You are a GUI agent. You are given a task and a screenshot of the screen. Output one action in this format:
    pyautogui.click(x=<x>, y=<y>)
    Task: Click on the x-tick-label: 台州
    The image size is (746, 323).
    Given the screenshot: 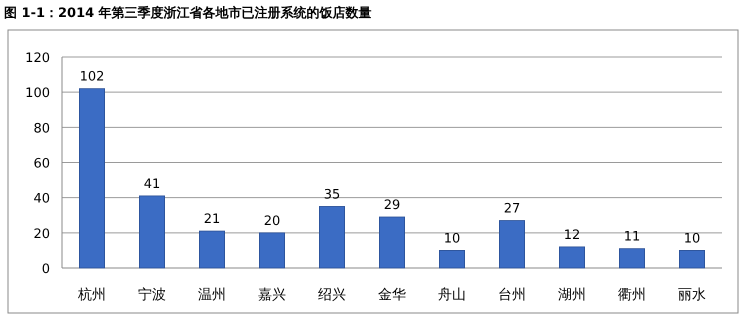 What is the action you would take?
    pyautogui.click(x=512, y=295)
    